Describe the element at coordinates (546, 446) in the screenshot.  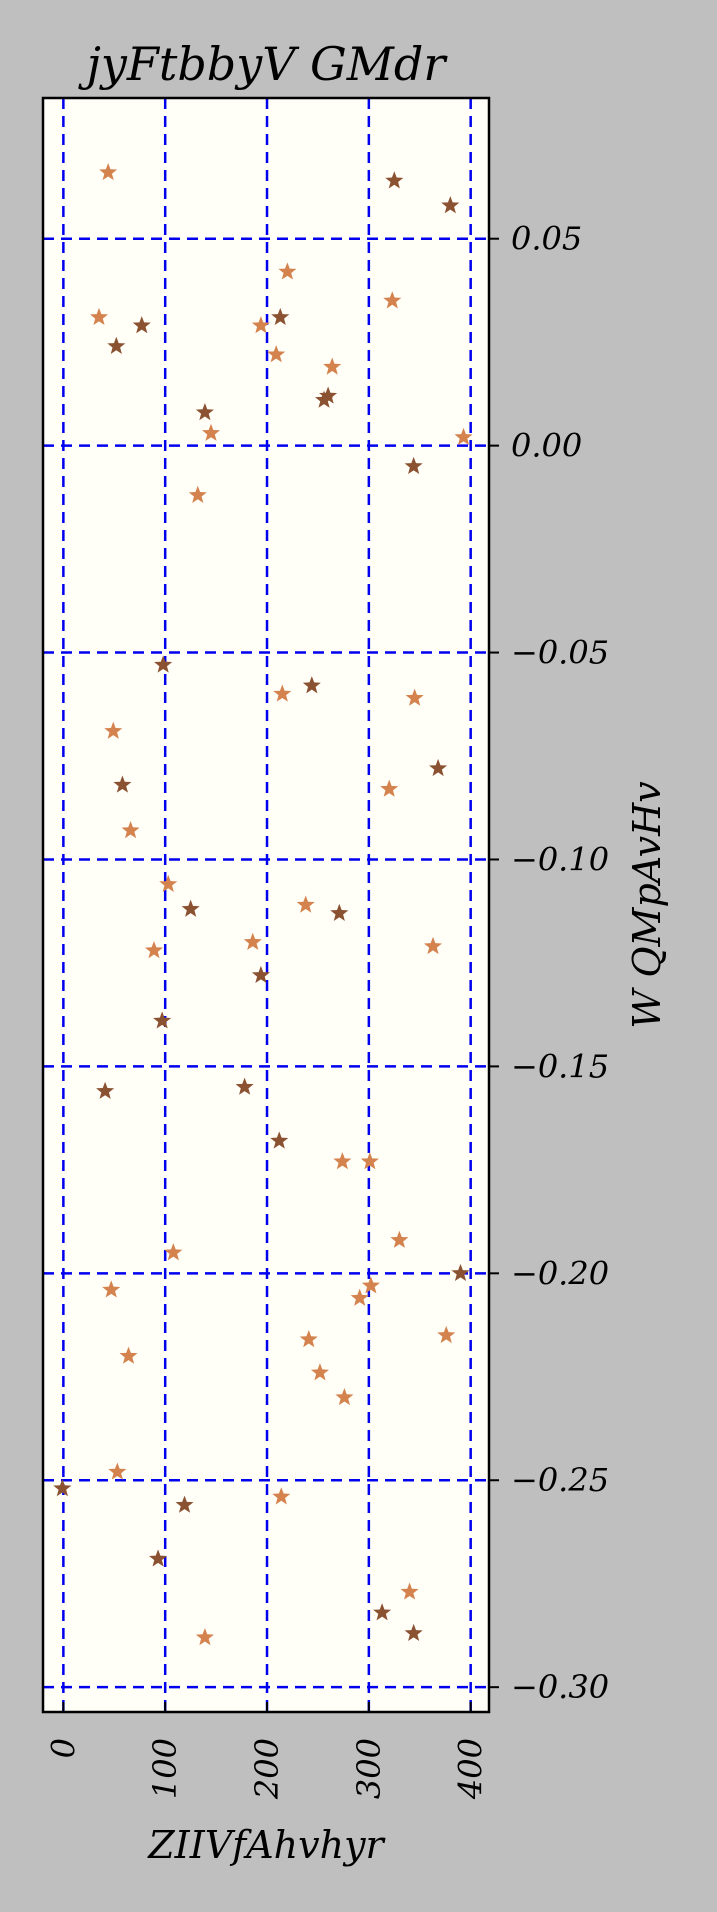
I see `y-tick-label: 0.00` at that location.